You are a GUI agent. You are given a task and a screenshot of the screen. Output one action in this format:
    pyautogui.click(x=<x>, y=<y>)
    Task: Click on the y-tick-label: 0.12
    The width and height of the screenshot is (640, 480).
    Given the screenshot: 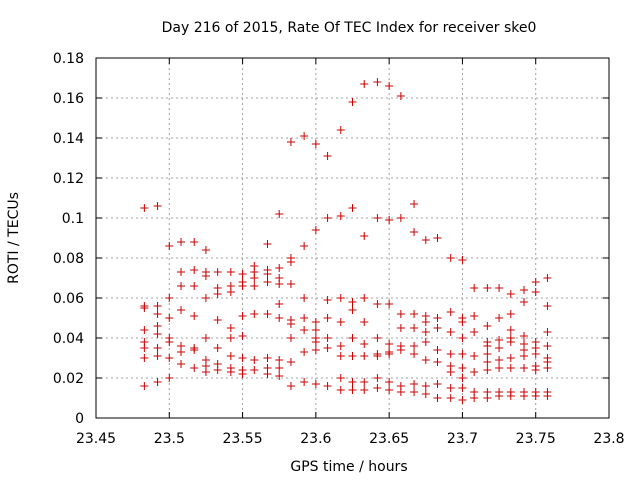 What is the action you would take?
    pyautogui.click(x=68, y=179)
    